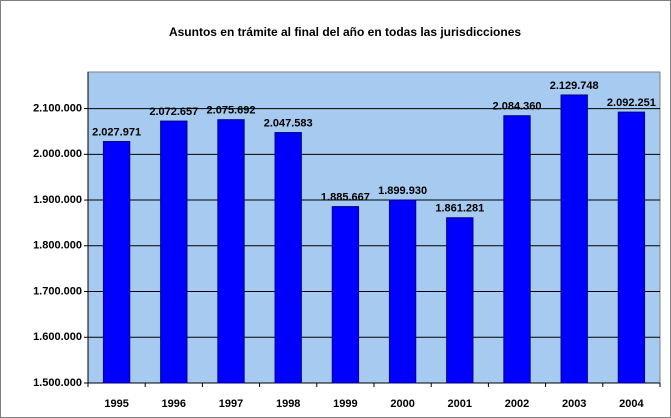  What do you see at coordinates (57, 337) in the screenshot?
I see `y-tick-label: 1.600.000` at bounding box center [57, 337].